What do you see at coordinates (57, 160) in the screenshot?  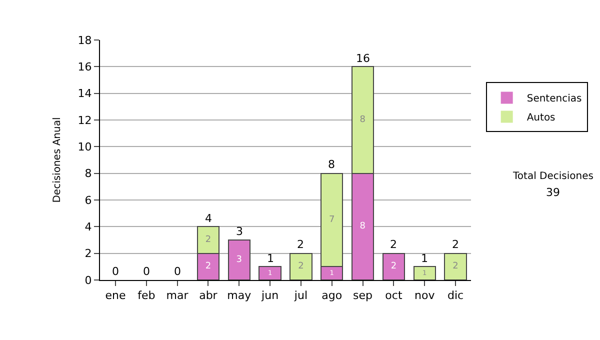 I see `y-axis-title: Decisiones Anual` at bounding box center [57, 160].